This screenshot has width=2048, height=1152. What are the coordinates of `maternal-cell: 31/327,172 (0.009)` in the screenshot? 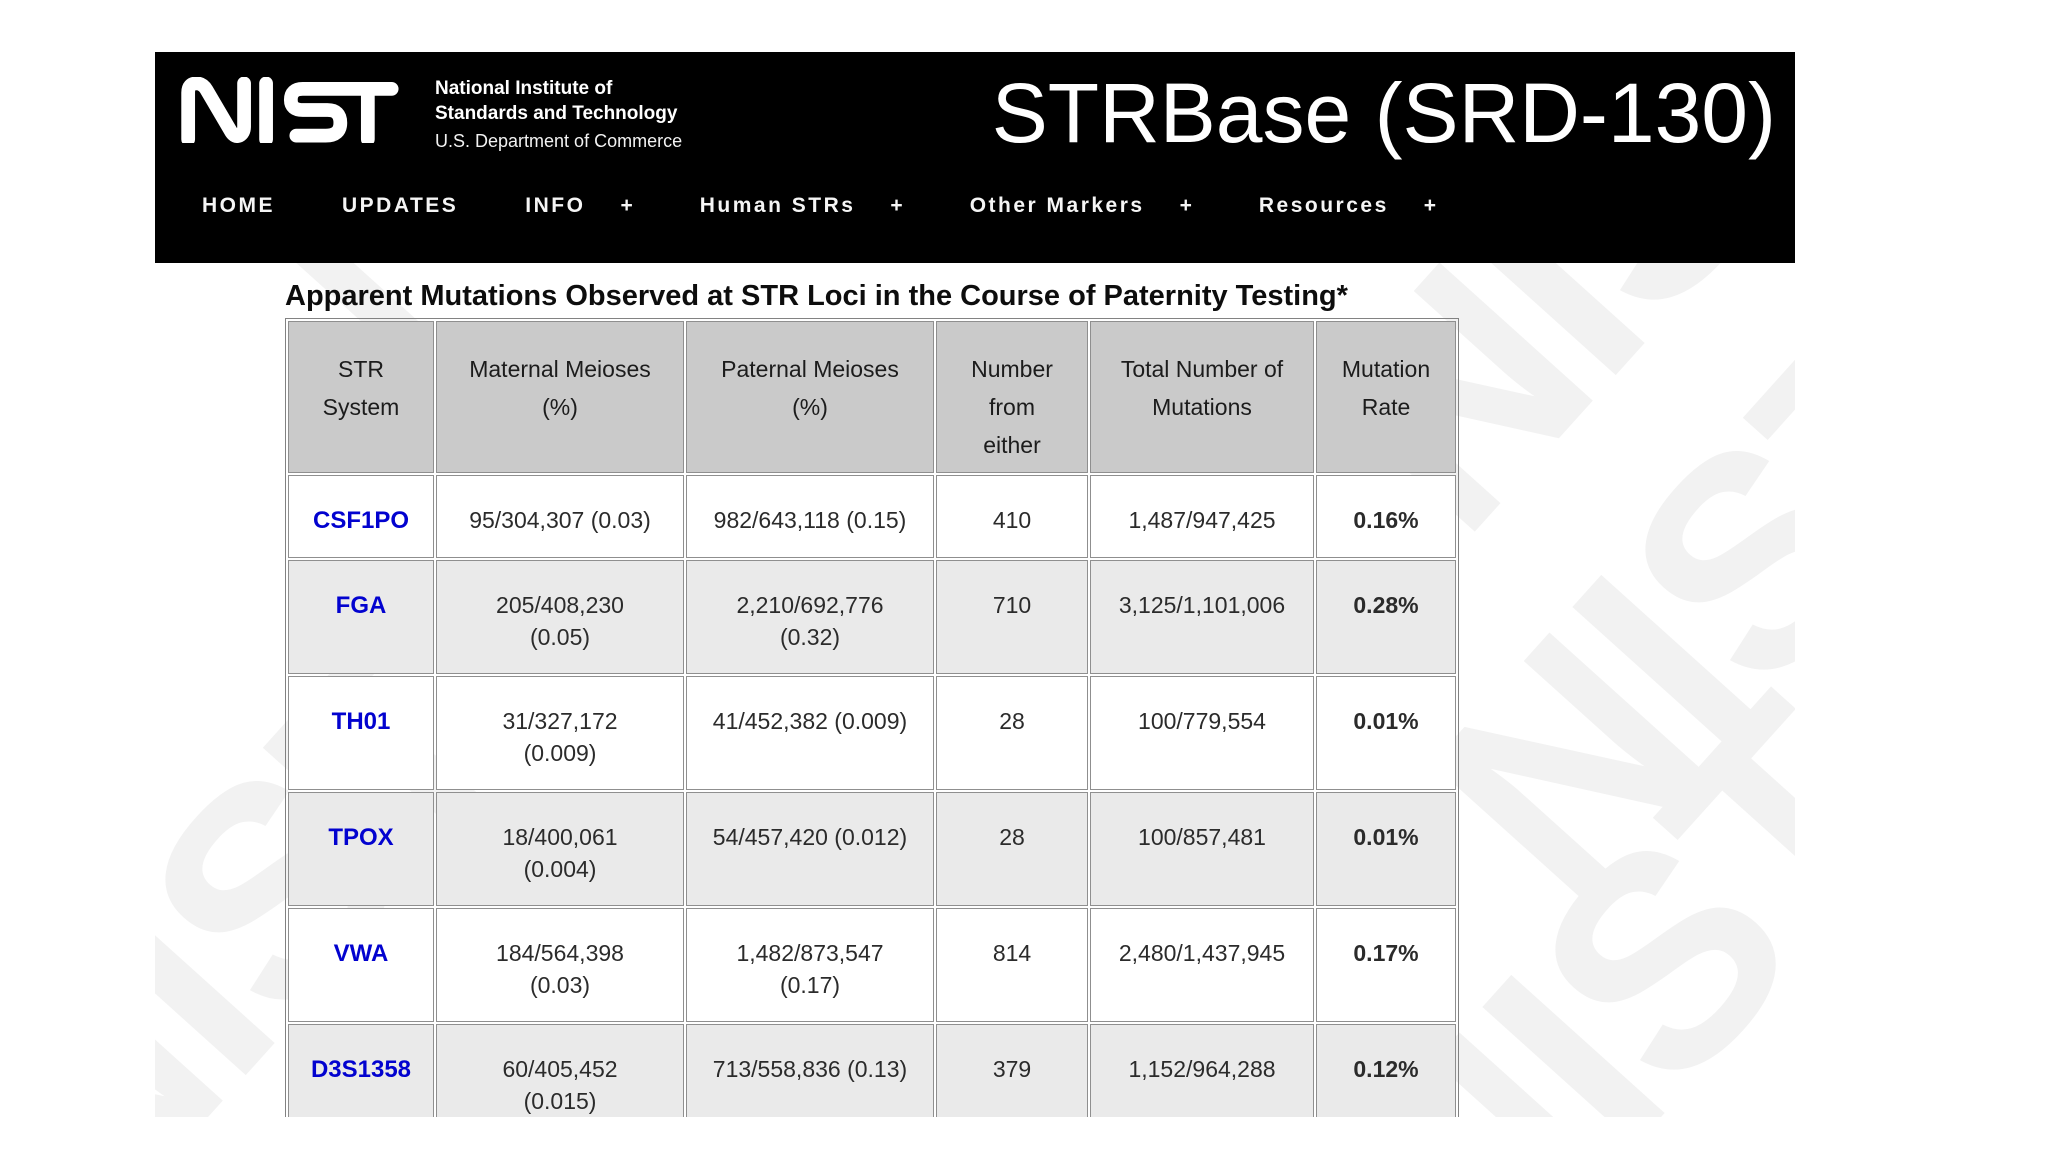 It's located at (560, 733).